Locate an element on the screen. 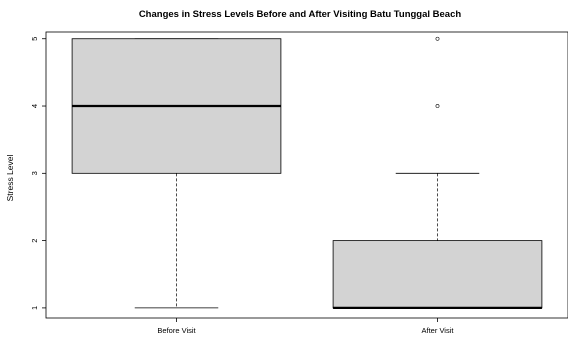  y-axis-label: Stress Level is located at coordinates (10, 178).